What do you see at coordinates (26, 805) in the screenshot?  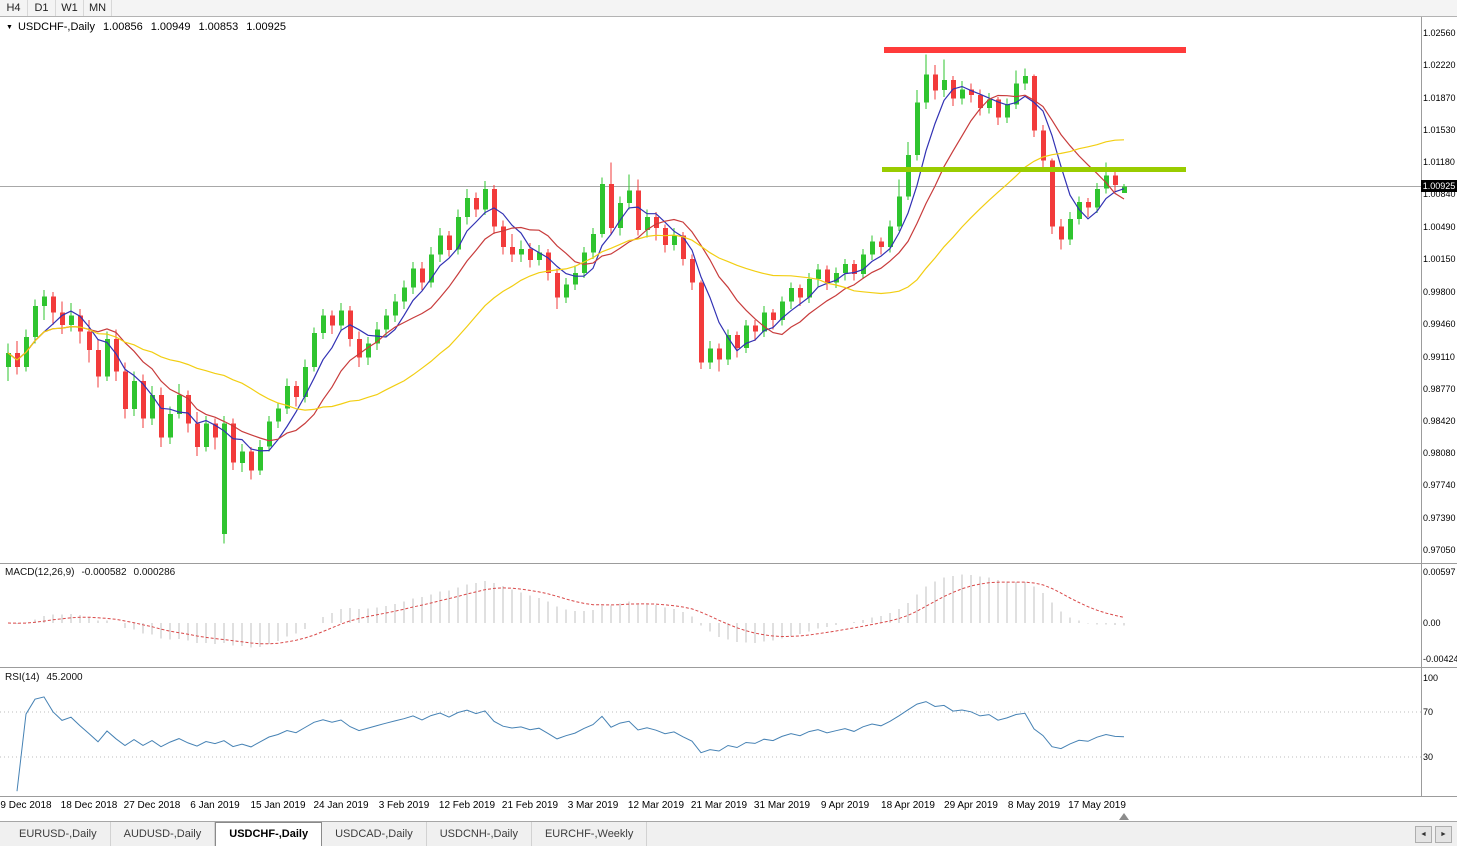 I see `time-axis-label: 9 Dec 2018` at bounding box center [26, 805].